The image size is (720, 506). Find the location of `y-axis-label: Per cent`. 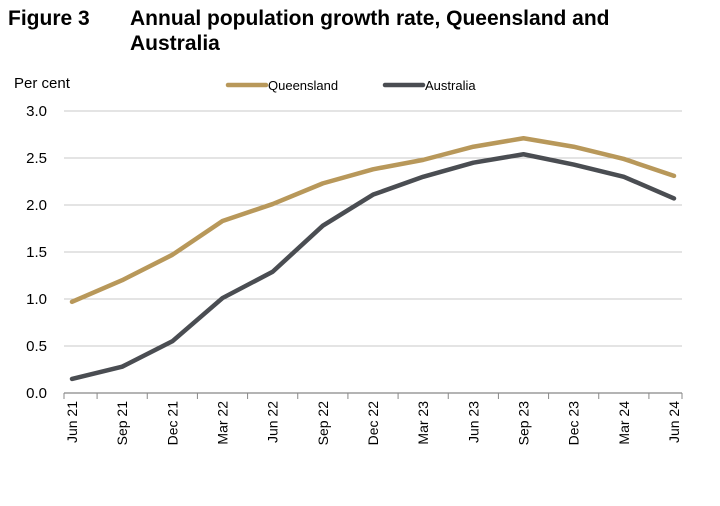

y-axis-label: Per cent is located at coordinates (42, 83).